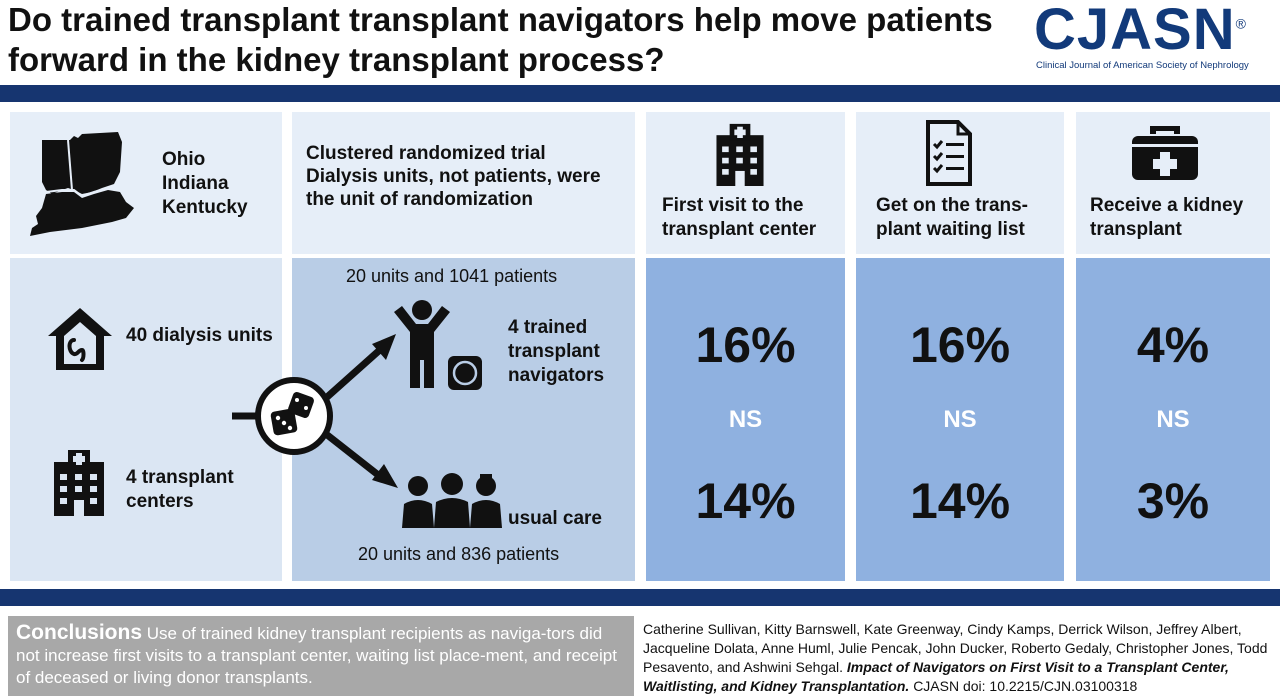 The height and width of the screenshot is (696, 1280). I want to click on transplant-centers-label: 4 transplant centers, so click(180, 489).